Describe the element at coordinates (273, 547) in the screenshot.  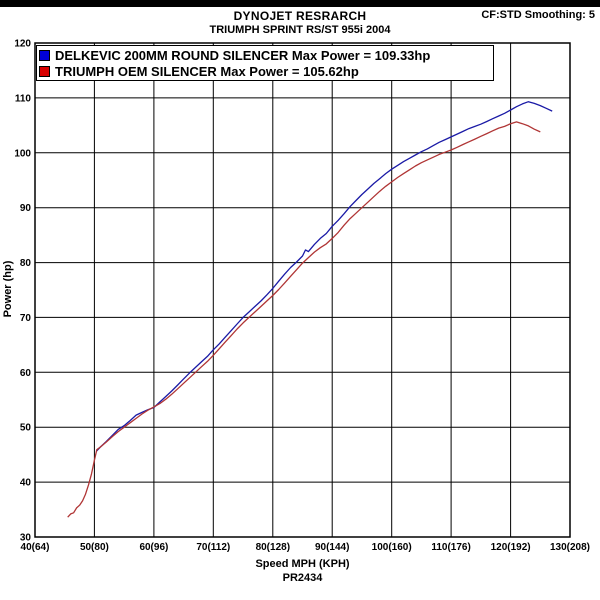
I see `x-tick-label: 80(128)` at that location.